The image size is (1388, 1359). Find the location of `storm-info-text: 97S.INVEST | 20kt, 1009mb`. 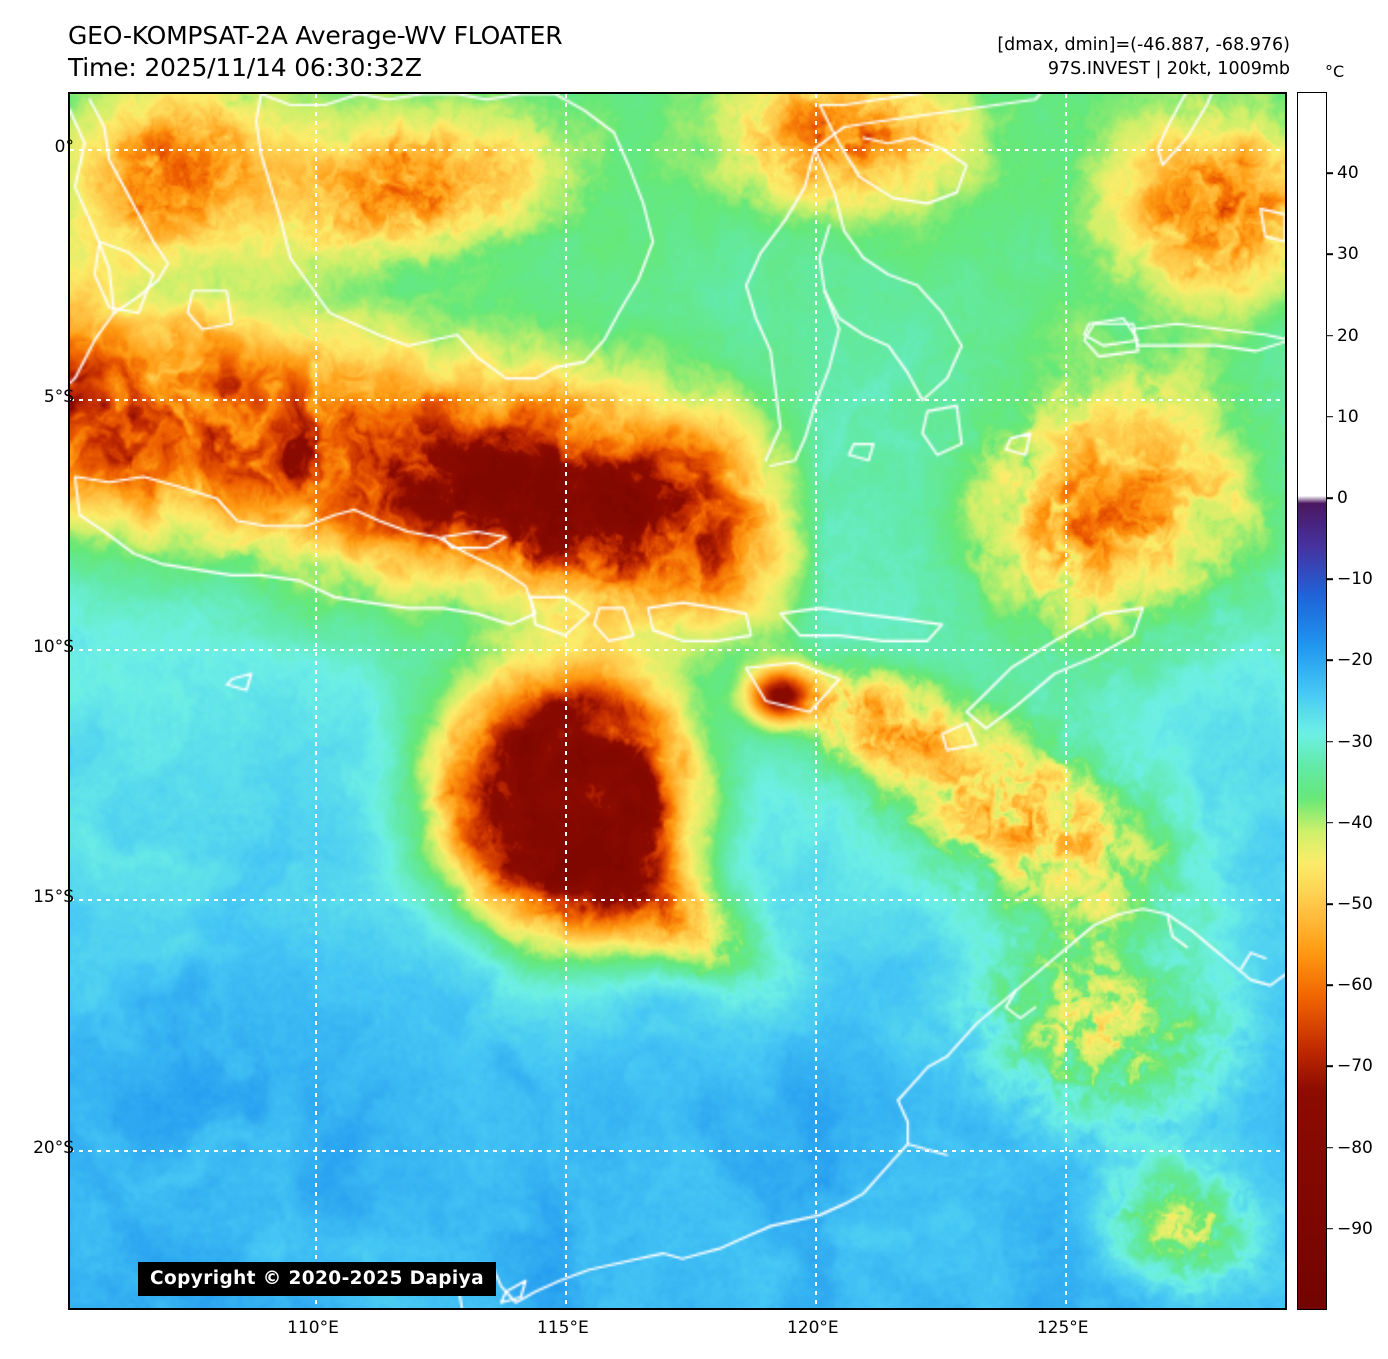

storm-info-text: 97S.INVEST | 20kt, 1009mb is located at coordinates (1168, 69).